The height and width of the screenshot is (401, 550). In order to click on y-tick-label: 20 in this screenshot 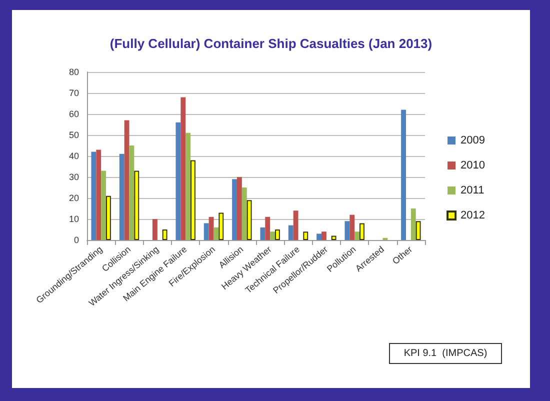, I will do `click(73, 198)`.